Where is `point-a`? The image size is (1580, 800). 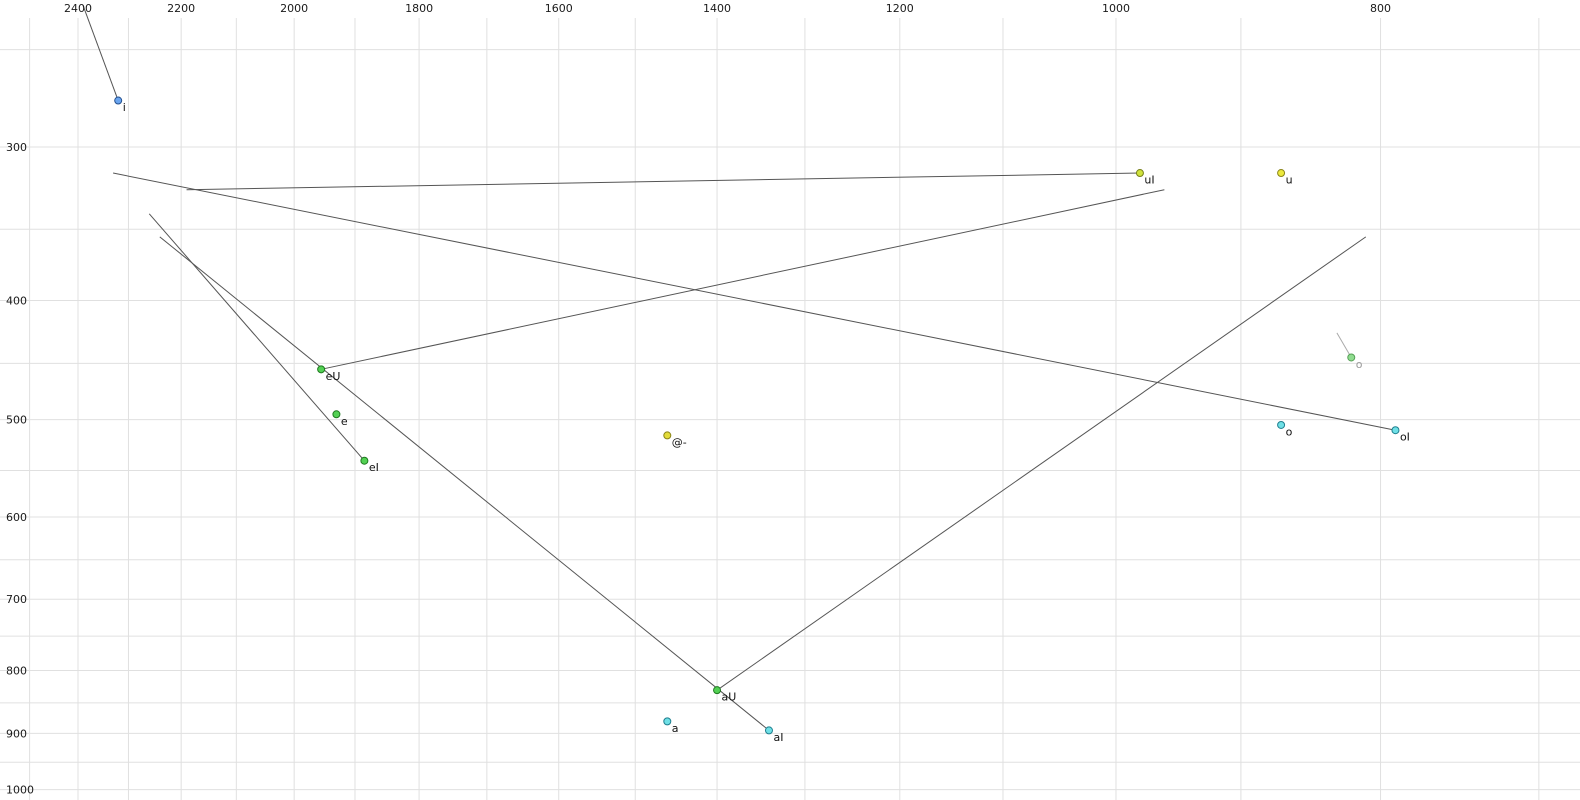
point-a is located at coordinates (667, 721).